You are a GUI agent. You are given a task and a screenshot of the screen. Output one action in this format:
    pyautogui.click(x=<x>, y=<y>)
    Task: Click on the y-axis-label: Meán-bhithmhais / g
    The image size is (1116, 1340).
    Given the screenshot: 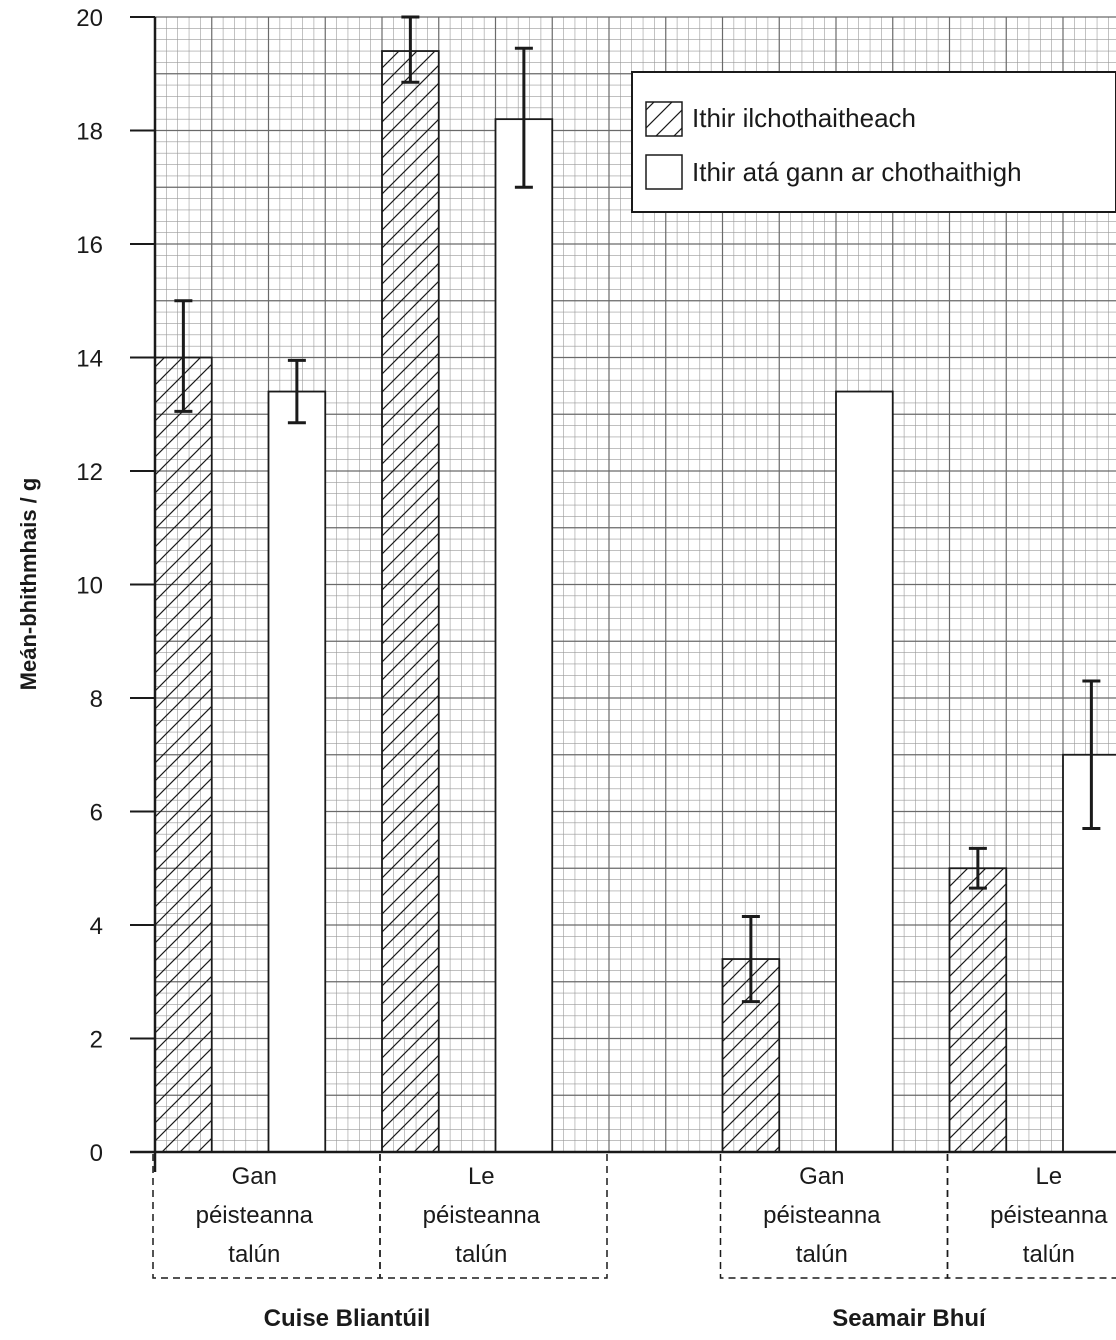 What is the action you would take?
    pyautogui.click(x=28, y=584)
    